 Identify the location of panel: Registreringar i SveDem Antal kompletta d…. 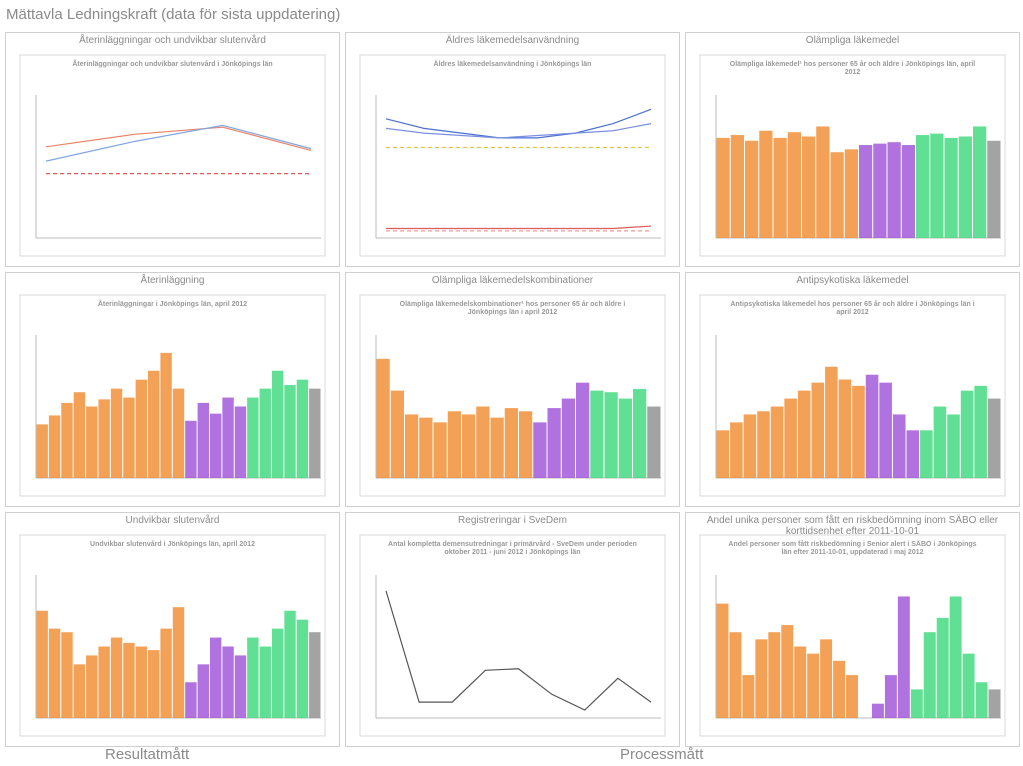
(512, 629).